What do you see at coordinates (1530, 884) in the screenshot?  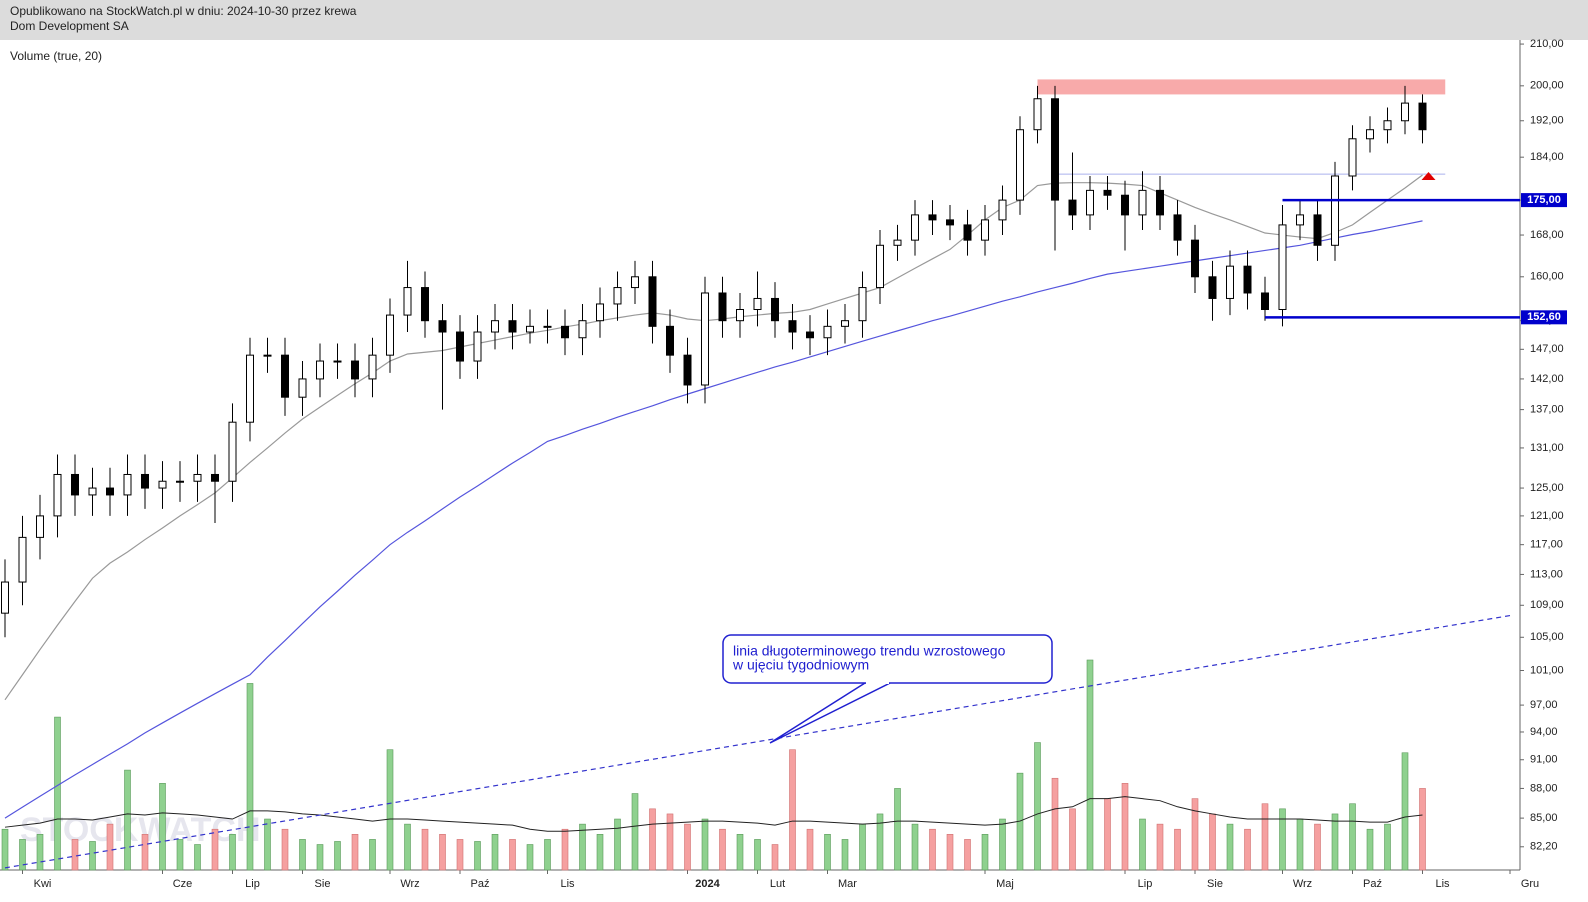 I see `x-tick-label: Gru` at bounding box center [1530, 884].